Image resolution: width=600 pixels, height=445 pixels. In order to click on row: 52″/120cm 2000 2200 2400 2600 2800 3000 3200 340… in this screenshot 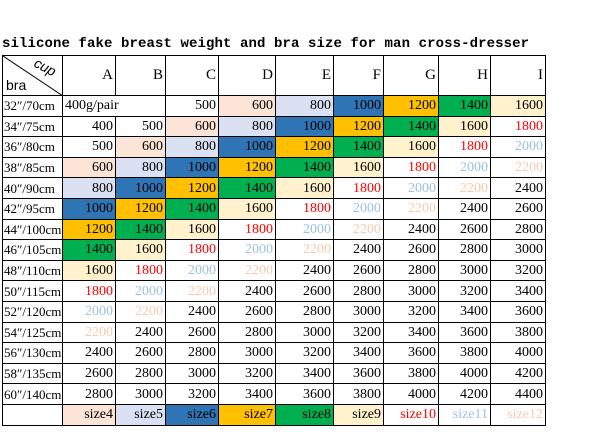, I will do `click(274, 311)`.